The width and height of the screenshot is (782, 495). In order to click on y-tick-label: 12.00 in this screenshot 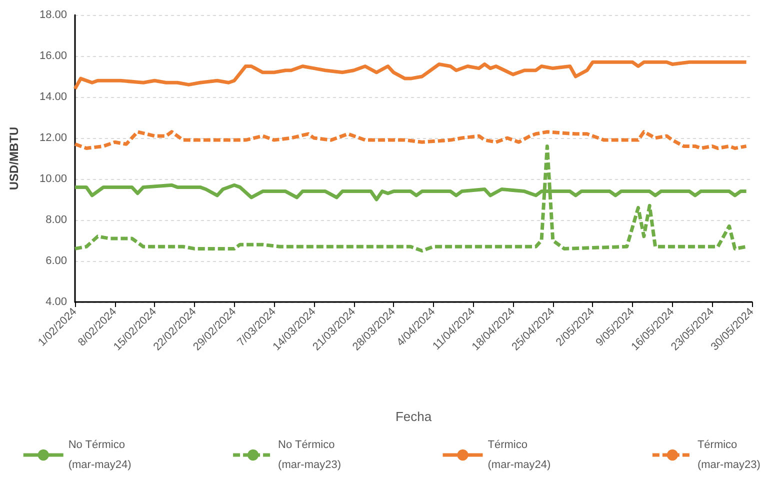, I will do `click(53, 138)`.